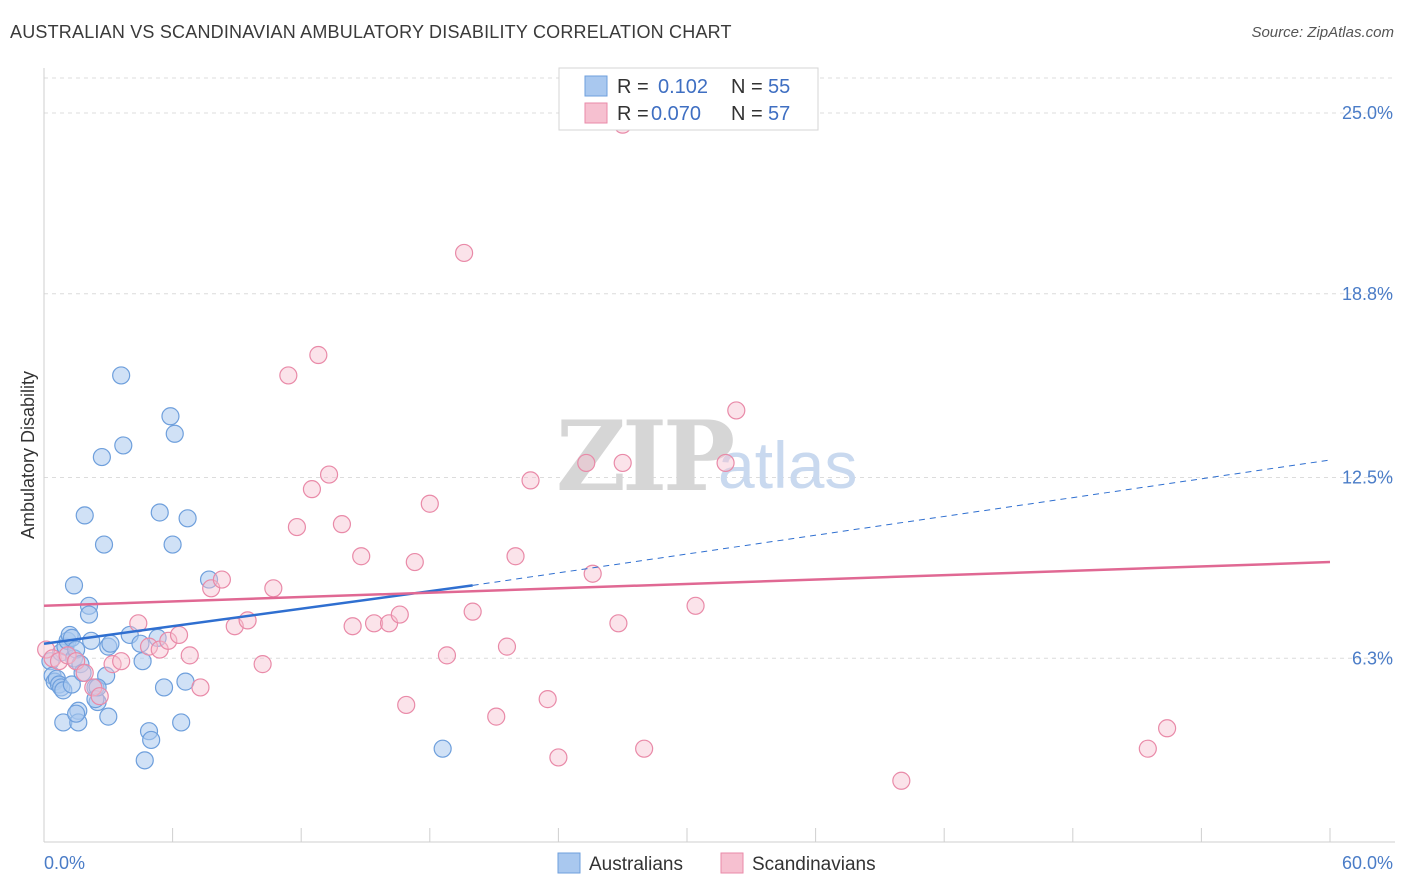  What do you see at coordinates (644, 456) in the screenshot?
I see `watermark-zip: ZIP` at bounding box center [644, 456].